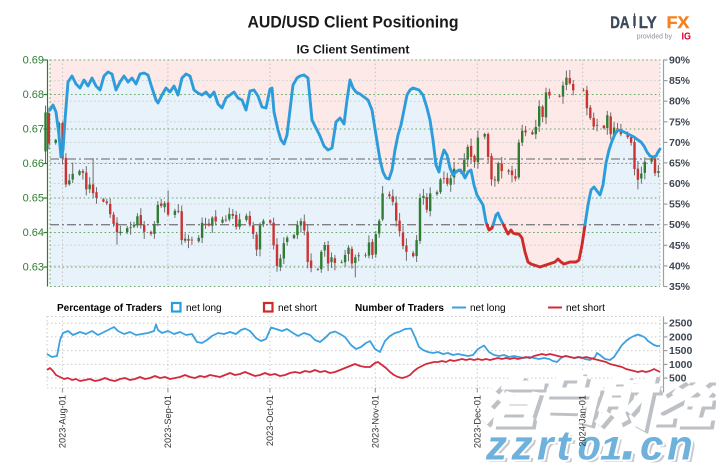 The image size is (716, 463). Describe the element at coordinates (648, 23) in the screenshot. I see `svg-text: LY` at that location.